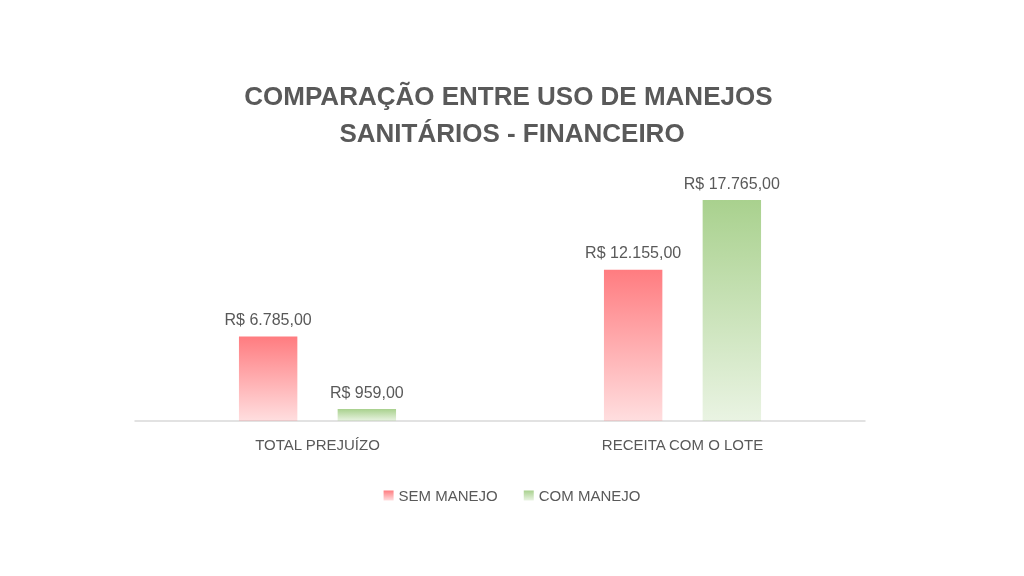 The height and width of the screenshot is (576, 1024). What do you see at coordinates (633, 253) in the screenshot?
I see `data-label: R$ 12.155,00` at bounding box center [633, 253].